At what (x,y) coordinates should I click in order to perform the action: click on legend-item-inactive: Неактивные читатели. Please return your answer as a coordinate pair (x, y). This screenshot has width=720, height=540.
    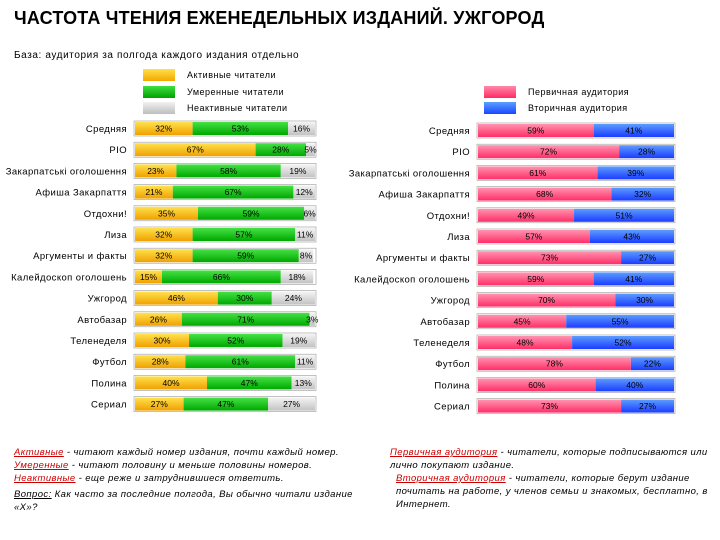
    Looking at the image, I should click on (215, 108).